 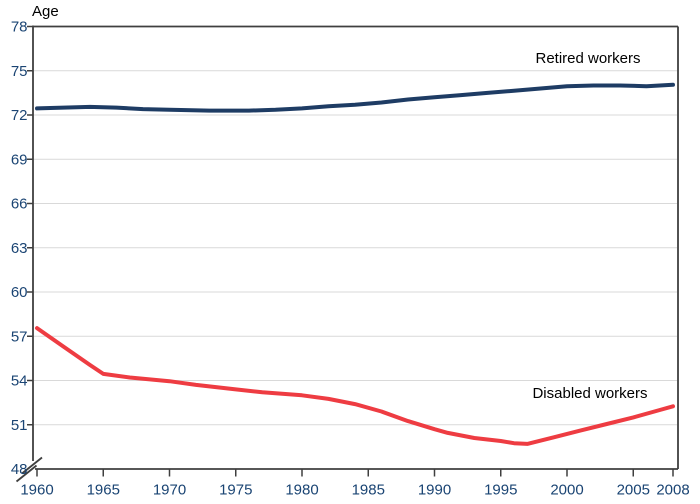 What do you see at coordinates (500, 490) in the screenshot?
I see `x-tick-label-1995: 1995` at bounding box center [500, 490].